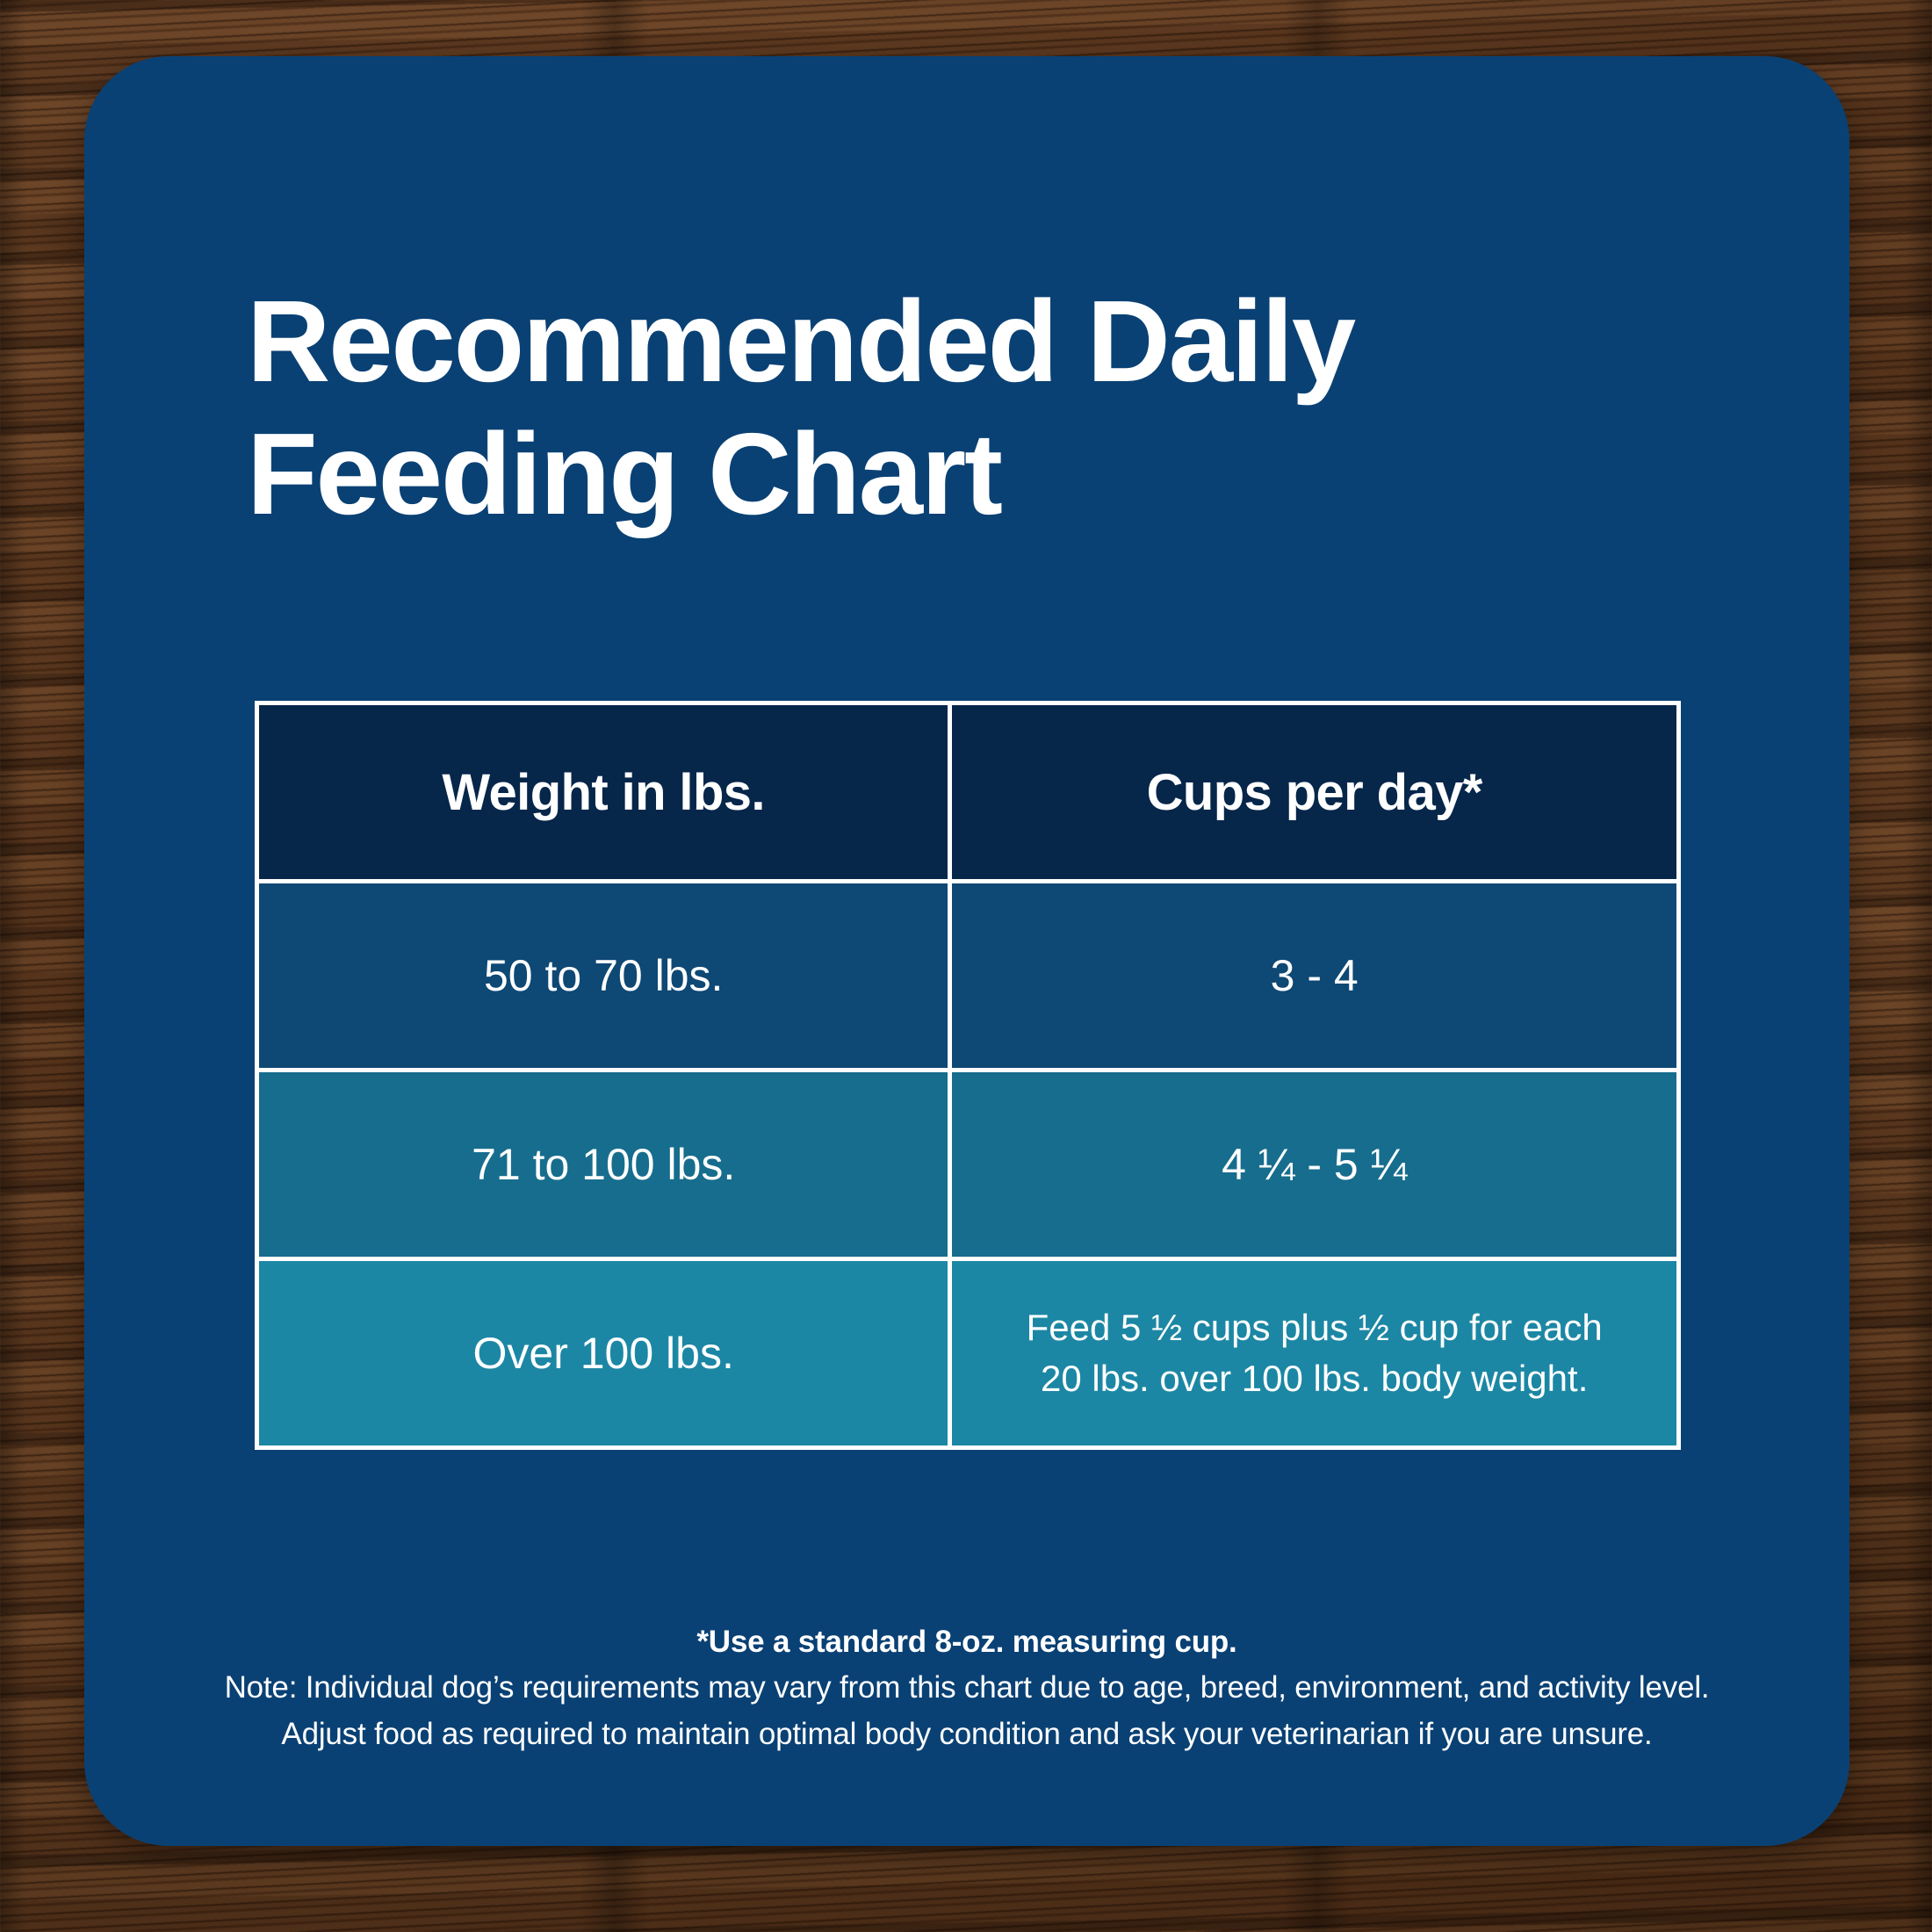 The image size is (1932, 1932). I want to click on page-title-line-2: Feeding Chart, so click(625, 473).